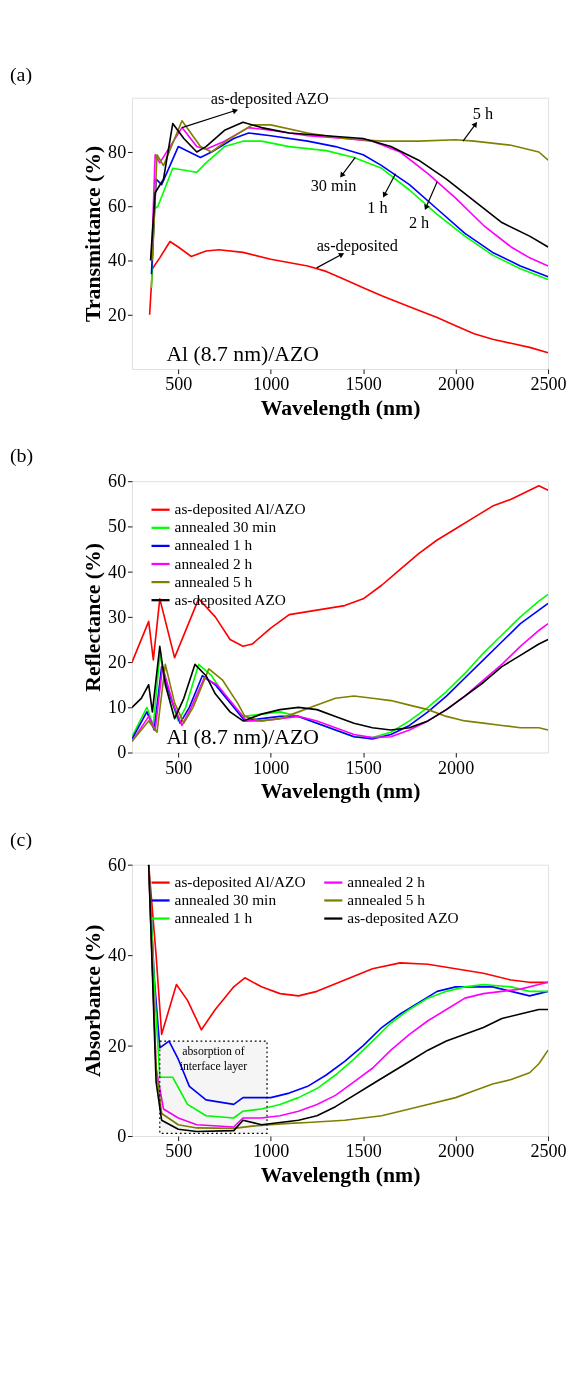  Describe the element at coordinates (357, 245) in the screenshot. I see `annotation: as-deposited` at that location.